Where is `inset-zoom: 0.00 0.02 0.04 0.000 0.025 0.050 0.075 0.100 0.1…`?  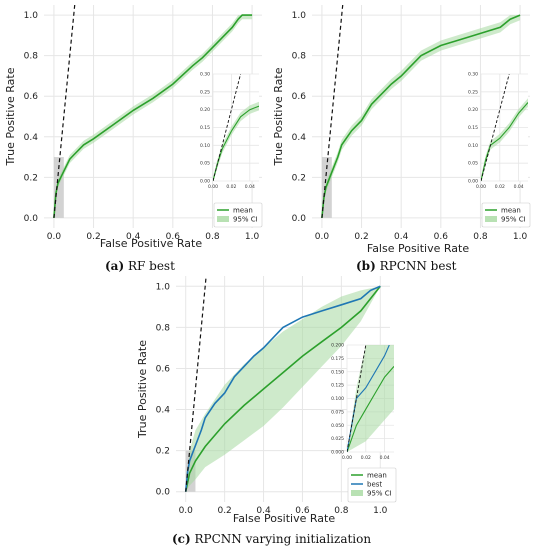
inset-zoom: 0.00 0.02 0.04 0.000 0.025 0.050 0.075 0.100 0.1… is located at coordinates (362, 402).